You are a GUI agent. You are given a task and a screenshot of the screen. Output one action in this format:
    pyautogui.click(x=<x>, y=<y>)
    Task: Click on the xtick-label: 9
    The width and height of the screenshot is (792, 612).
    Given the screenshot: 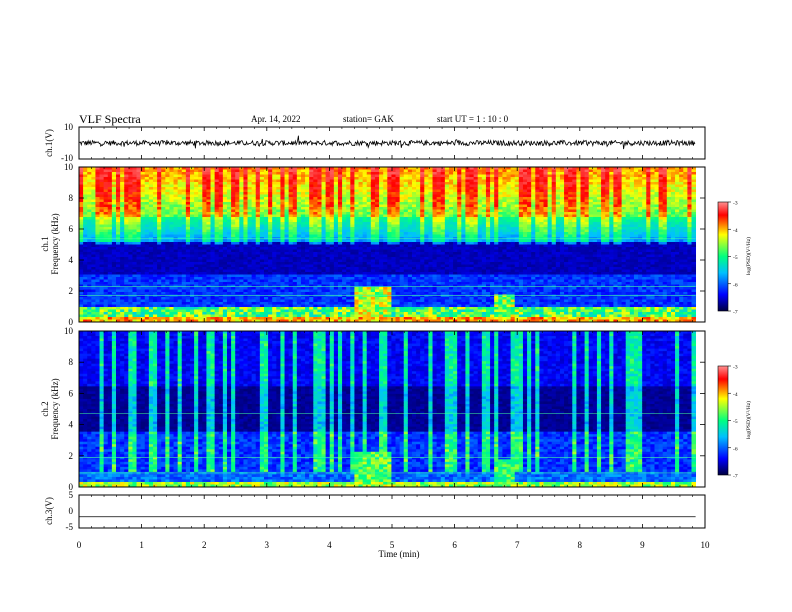 What is the action you would take?
    pyautogui.click(x=642, y=545)
    